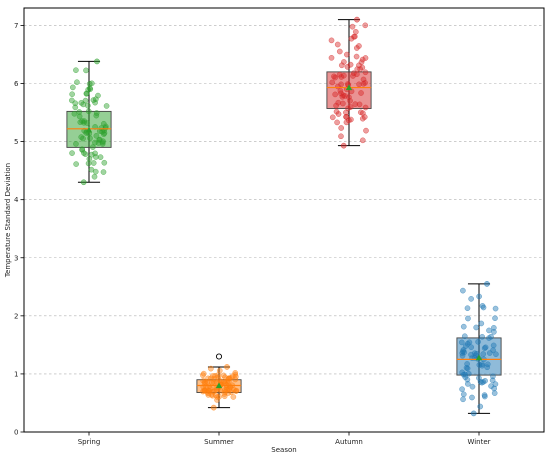 The image size is (550, 454). What do you see at coordinates (479, 349) in the screenshot?
I see `box-group-winter` at bounding box center [479, 349].